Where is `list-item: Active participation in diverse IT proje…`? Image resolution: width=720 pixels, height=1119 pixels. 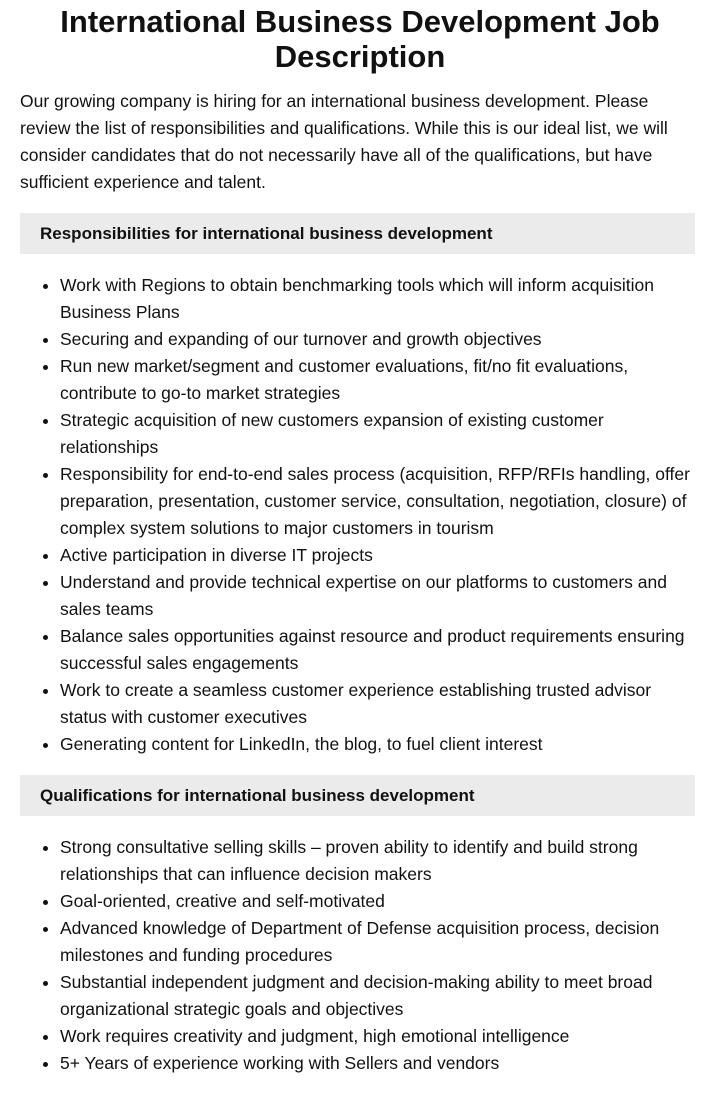
list-item: Active participation in diverse IT proje… is located at coordinates (380, 555).